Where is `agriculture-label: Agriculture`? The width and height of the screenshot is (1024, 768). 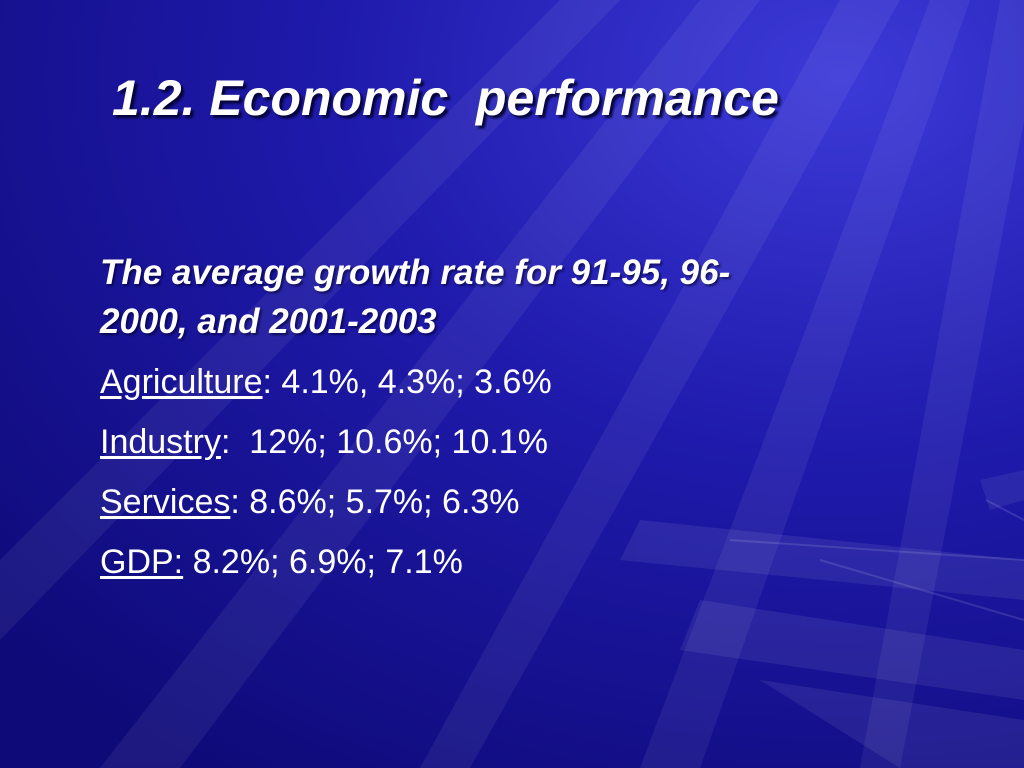 agriculture-label: Agriculture is located at coordinates (181, 382).